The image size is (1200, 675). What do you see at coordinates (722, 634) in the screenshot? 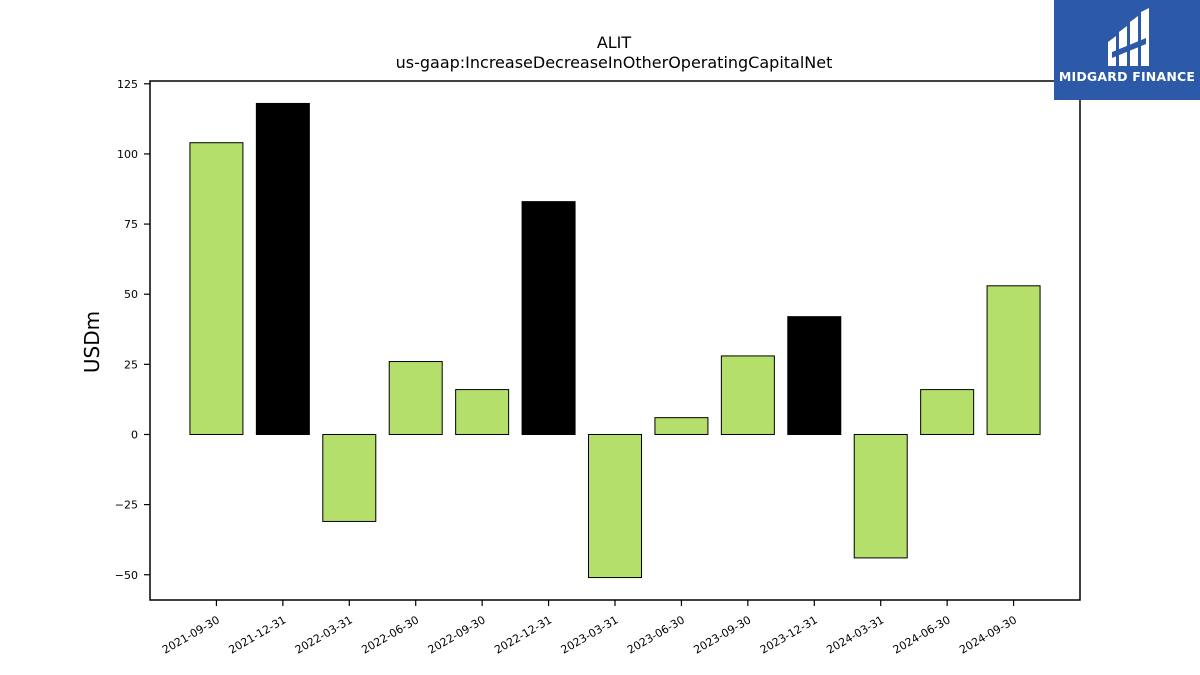
I see `x-tick-label: 2023-09-30` at bounding box center [722, 634].